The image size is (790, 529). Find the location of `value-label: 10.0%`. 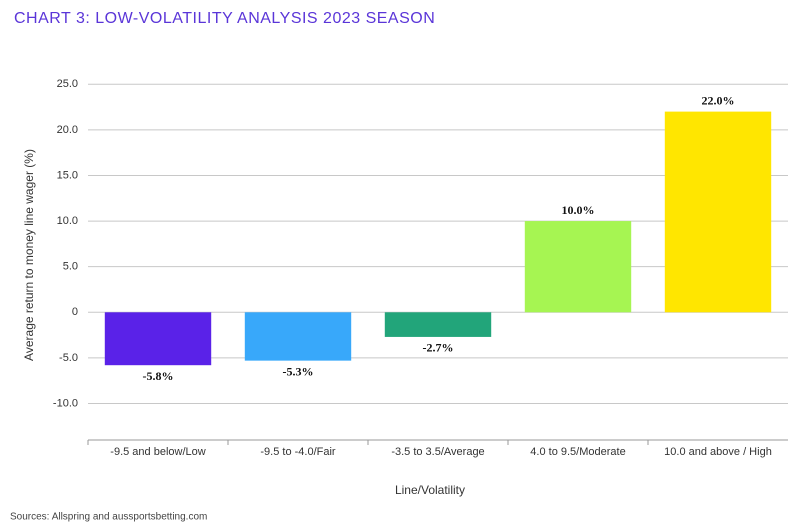

value-label: 10.0% is located at coordinates (578, 210).